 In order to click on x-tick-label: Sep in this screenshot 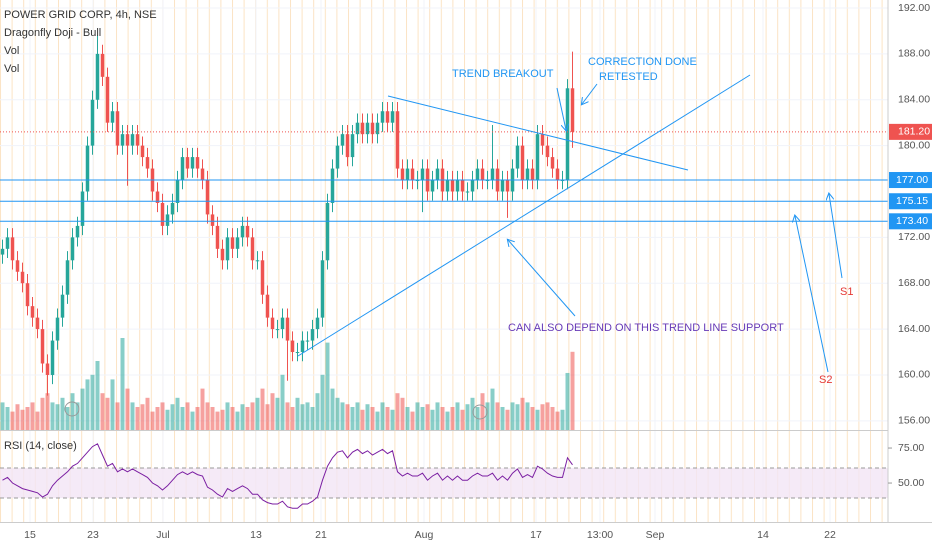, I will do `click(655, 535)`.